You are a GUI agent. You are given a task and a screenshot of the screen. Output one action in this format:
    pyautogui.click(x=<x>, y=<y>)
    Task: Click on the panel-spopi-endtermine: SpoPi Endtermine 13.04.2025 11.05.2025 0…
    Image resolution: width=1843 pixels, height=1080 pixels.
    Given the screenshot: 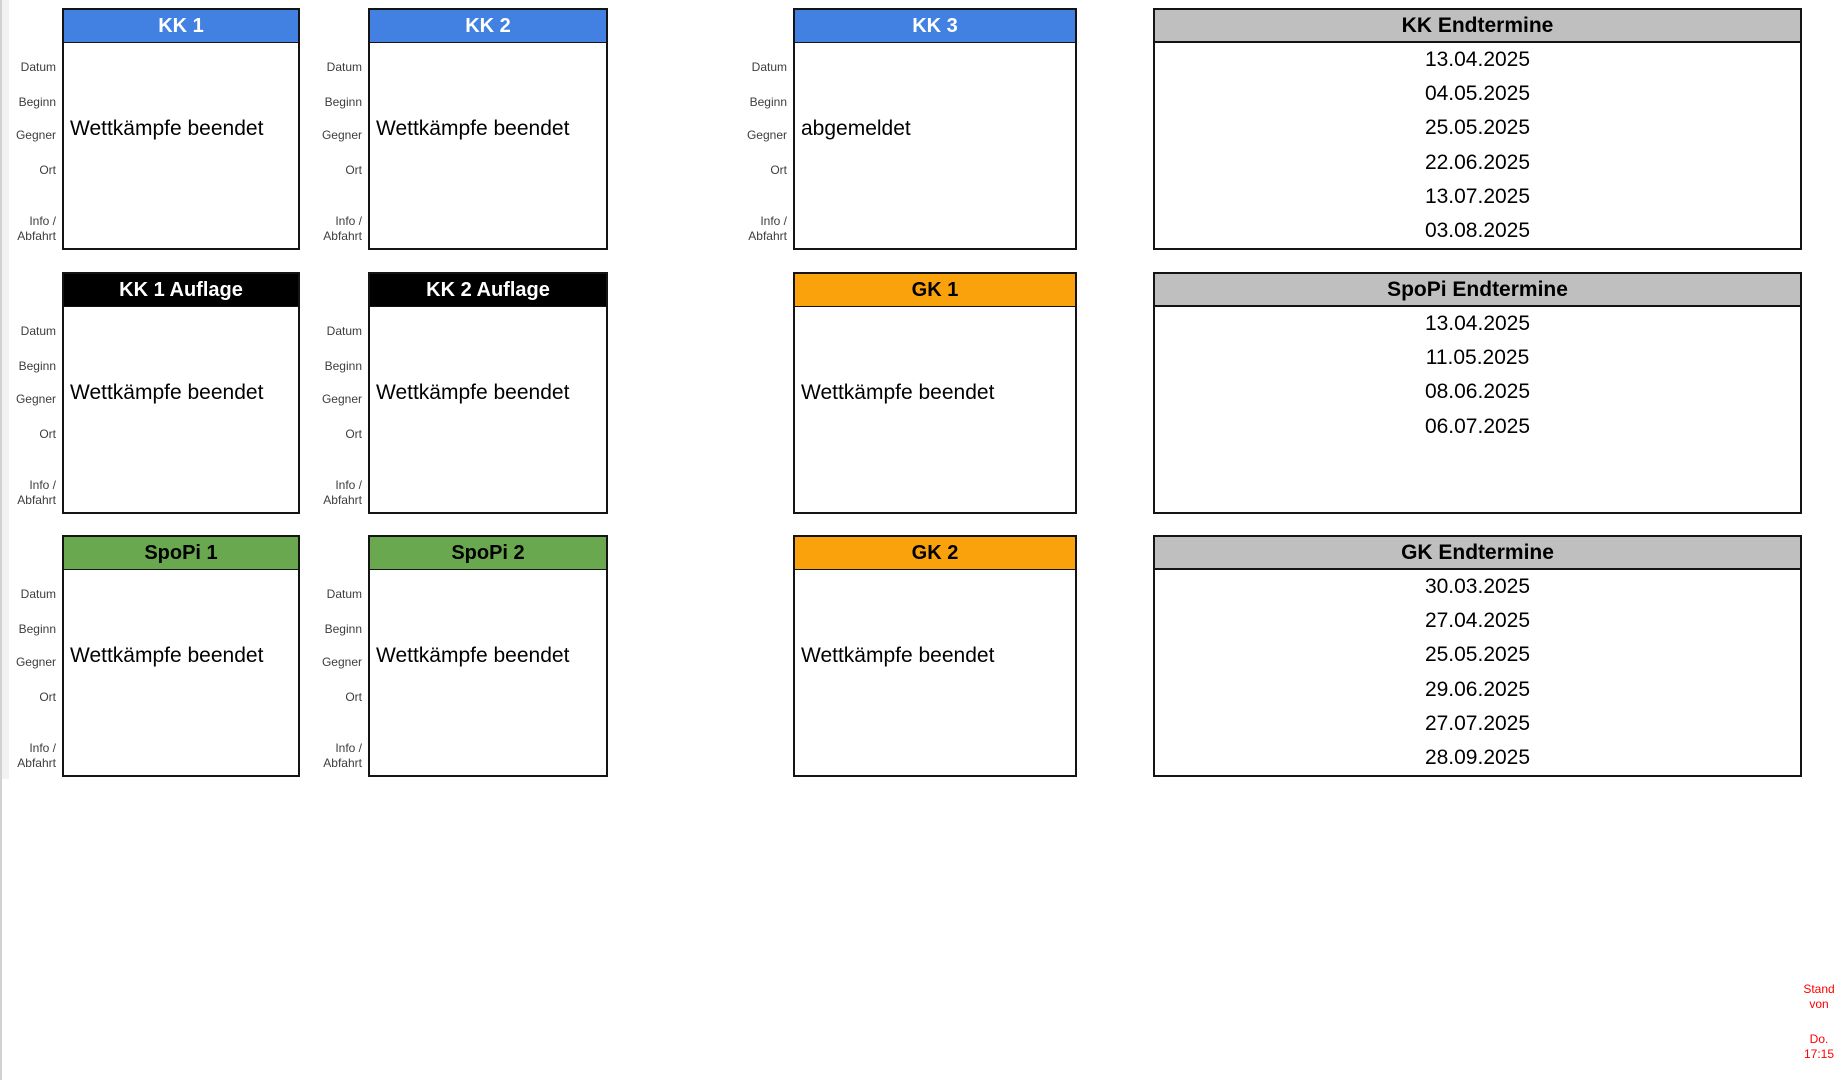 What is the action you would take?
    pyautogui.click(x=1477, y=393)
    